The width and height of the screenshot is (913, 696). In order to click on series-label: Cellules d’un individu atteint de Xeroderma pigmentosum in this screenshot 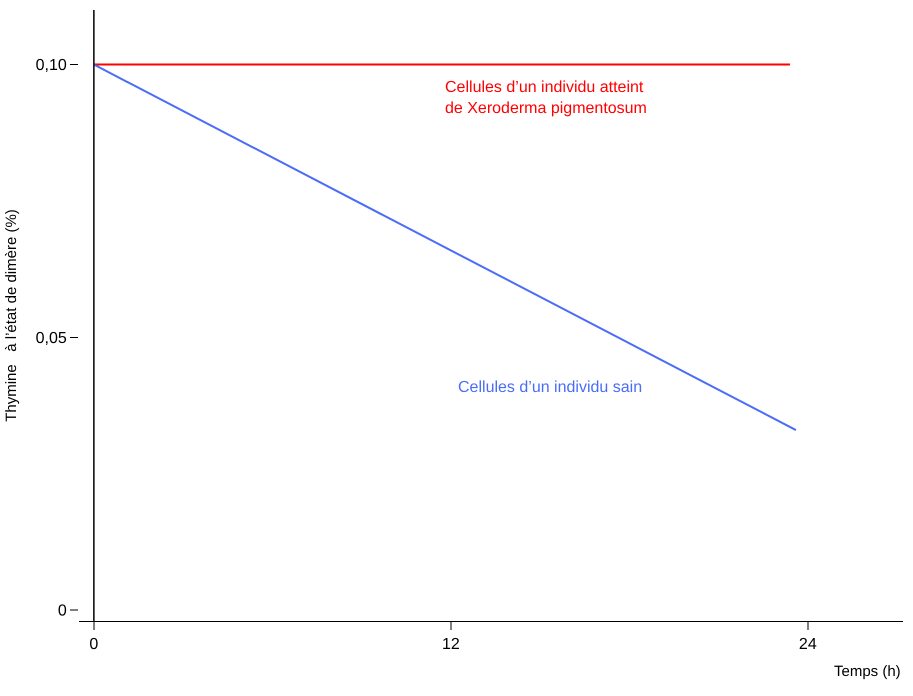, I will do `click(546, 98)`.